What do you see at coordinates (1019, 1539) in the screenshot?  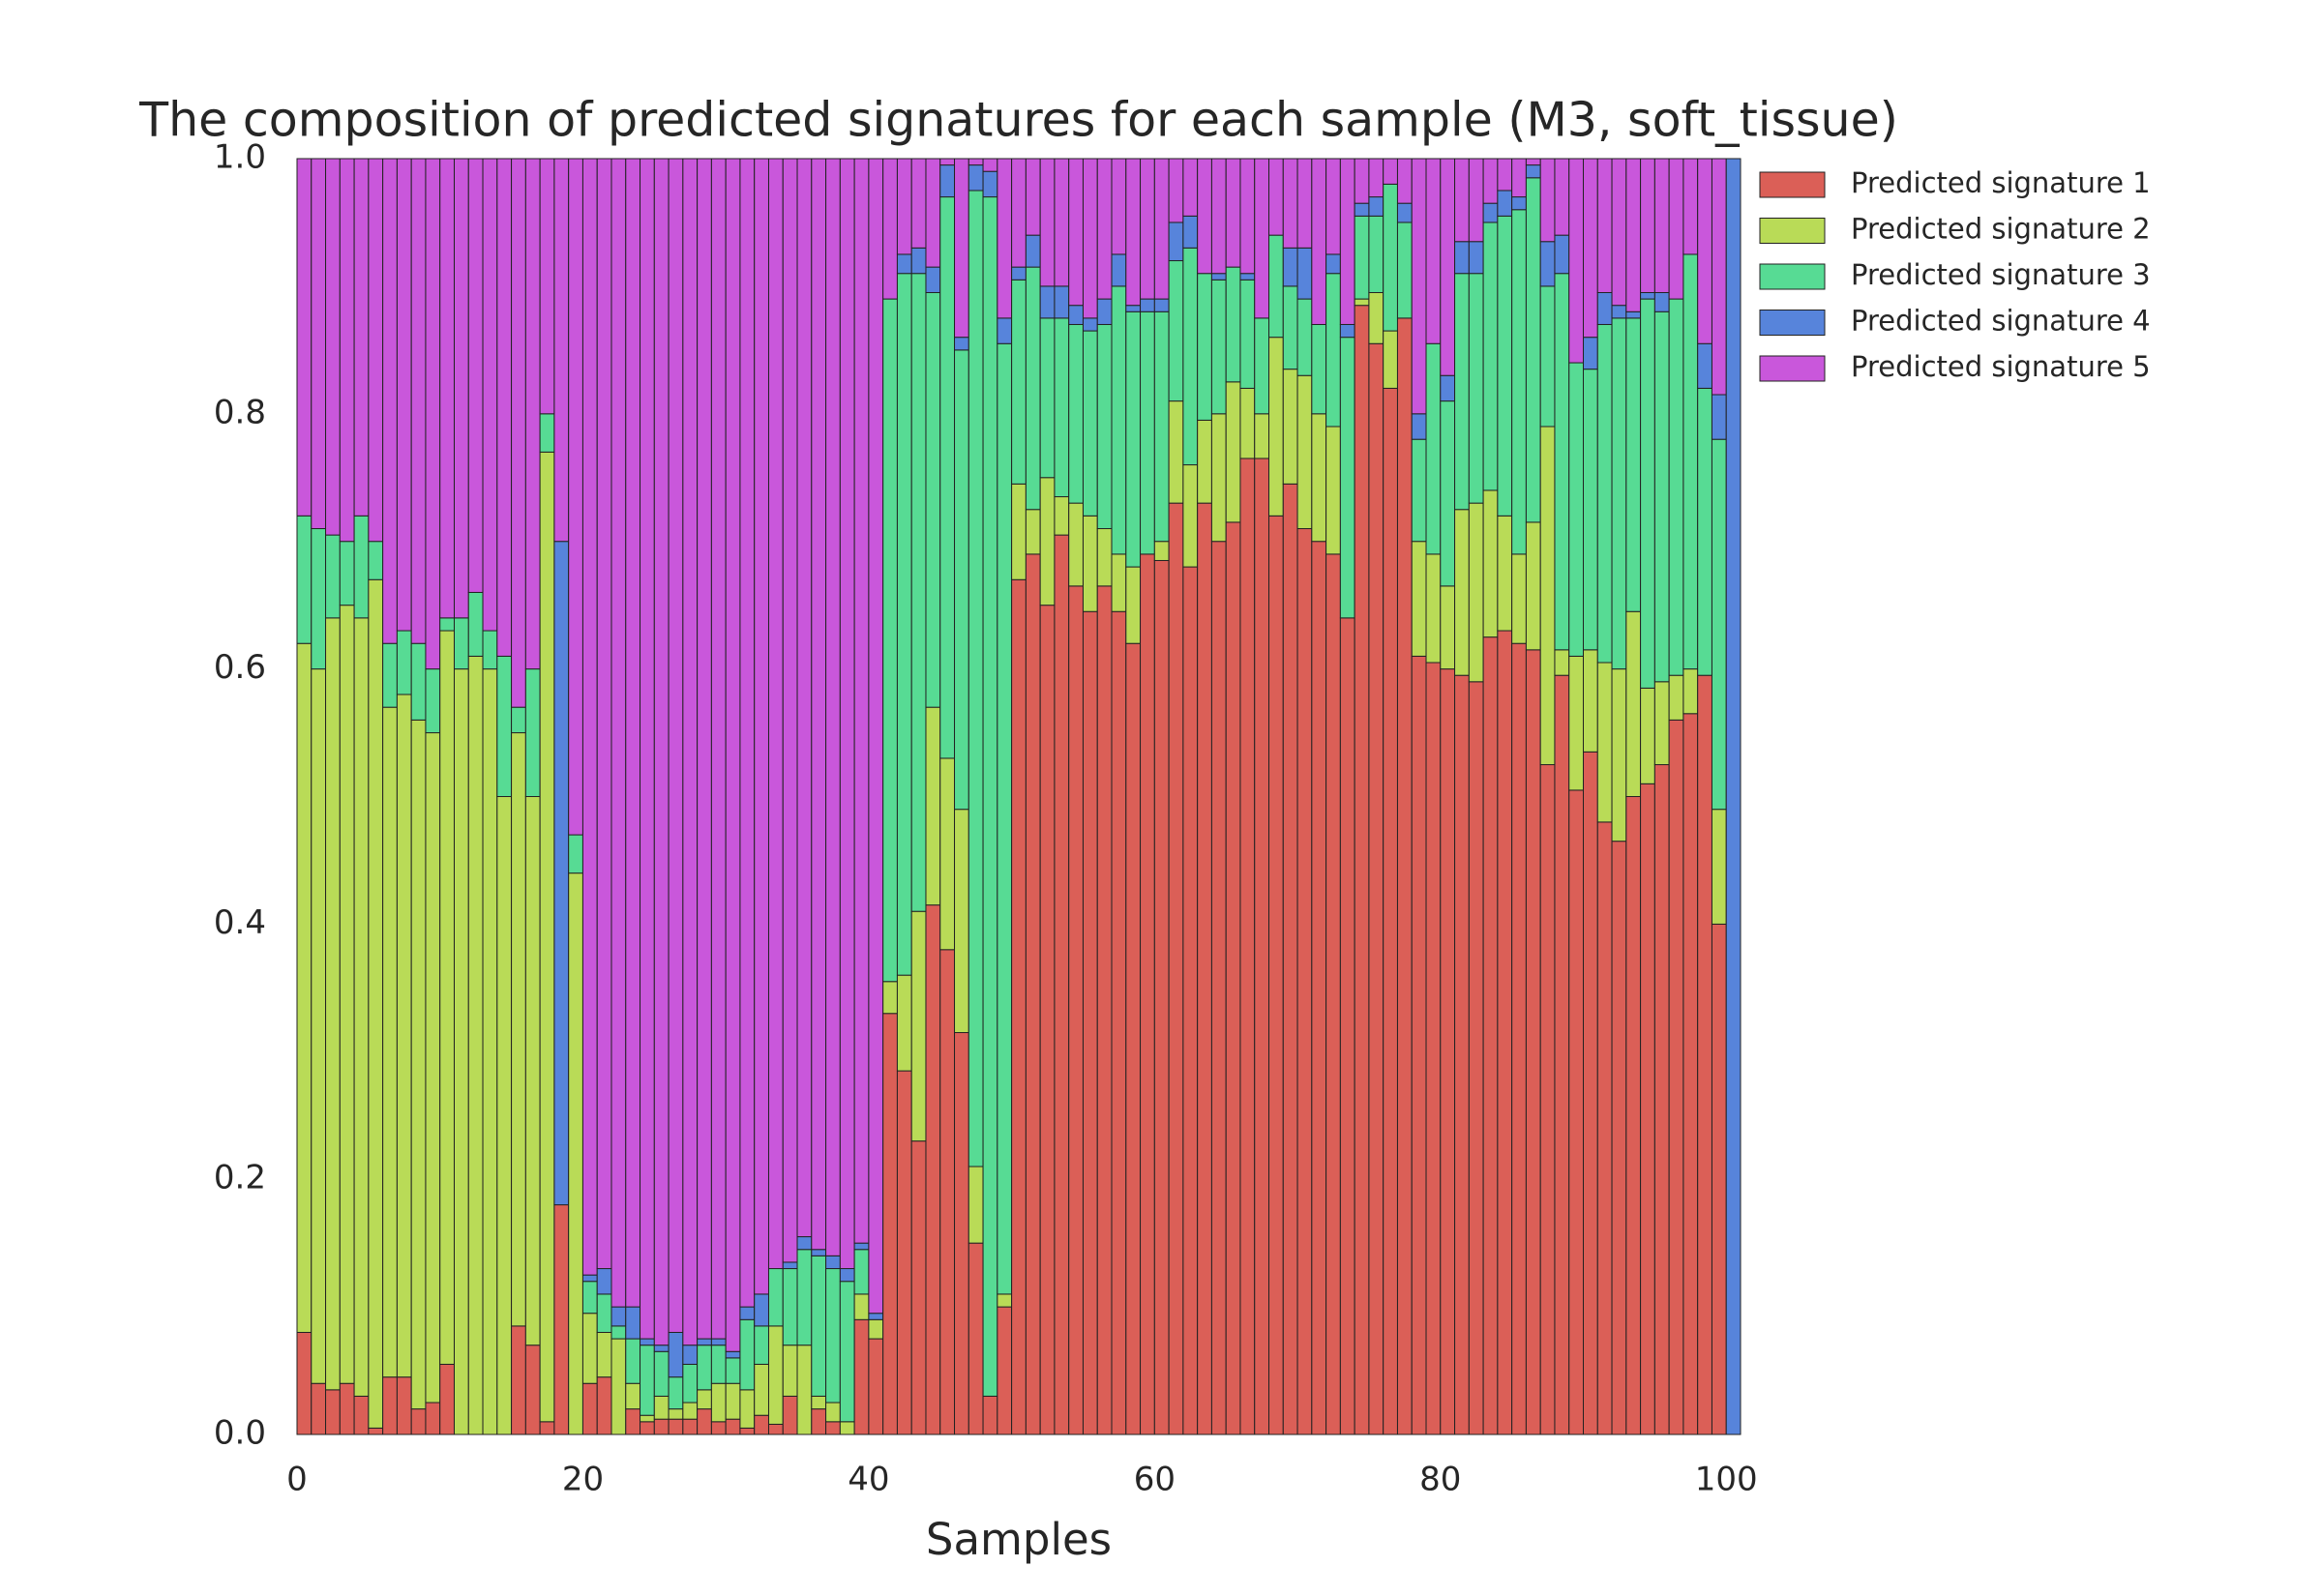 I see `x-axis-label: Samples` at bounding box center [1019, 1539].